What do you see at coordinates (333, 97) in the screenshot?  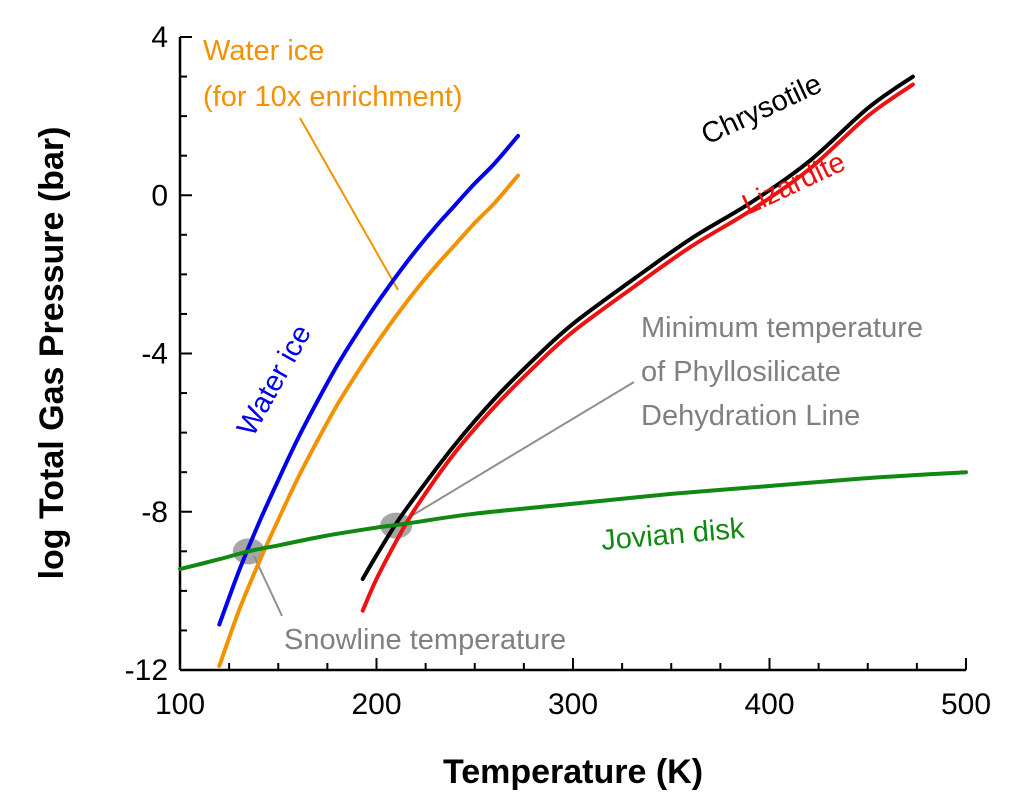 I see `water-ice-10x-label-line2: (for 10x enrichment)` at bounding box center [333, 97].